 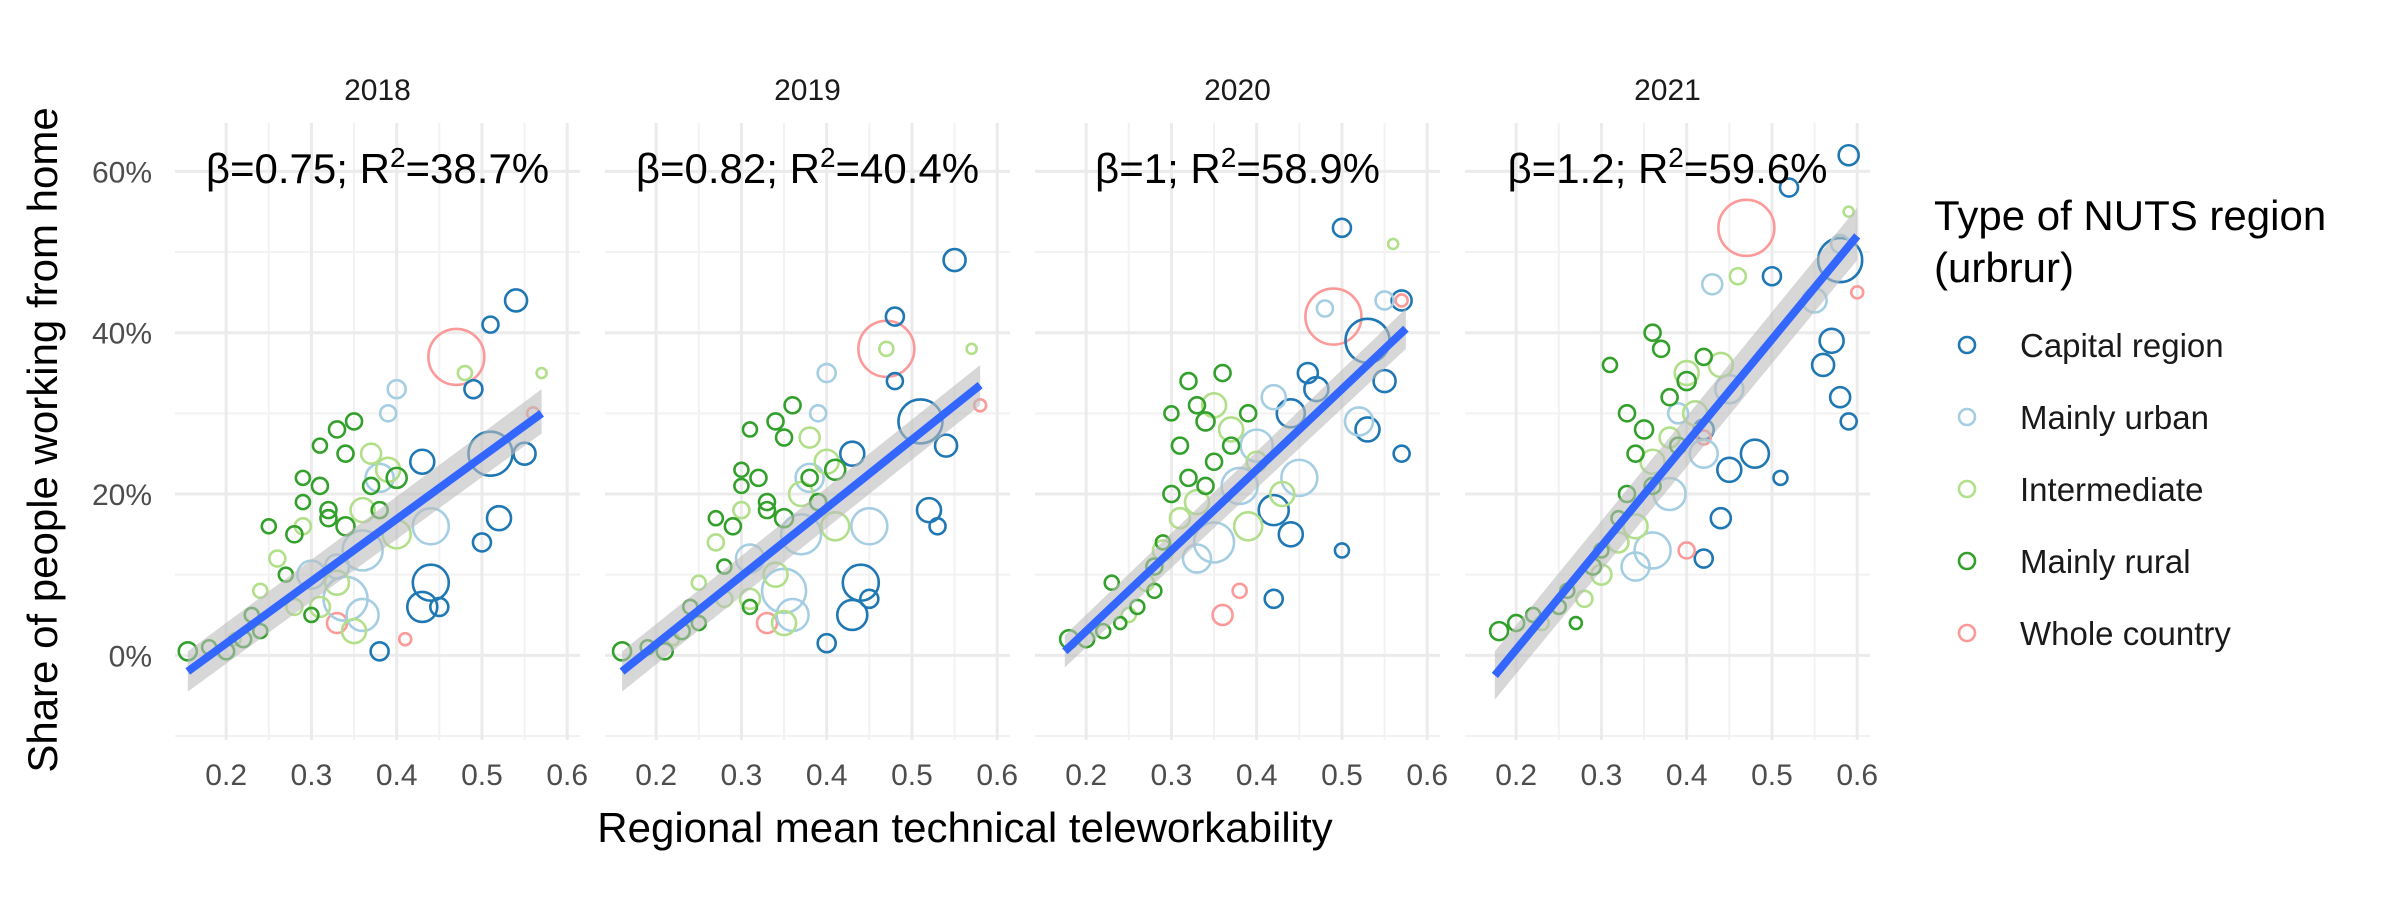 What do you see at coordinates (1237, 167) in the screenshot?
I see `fit-annotation: β=1; R2=58.9%` at bounding box center [1237, 167].